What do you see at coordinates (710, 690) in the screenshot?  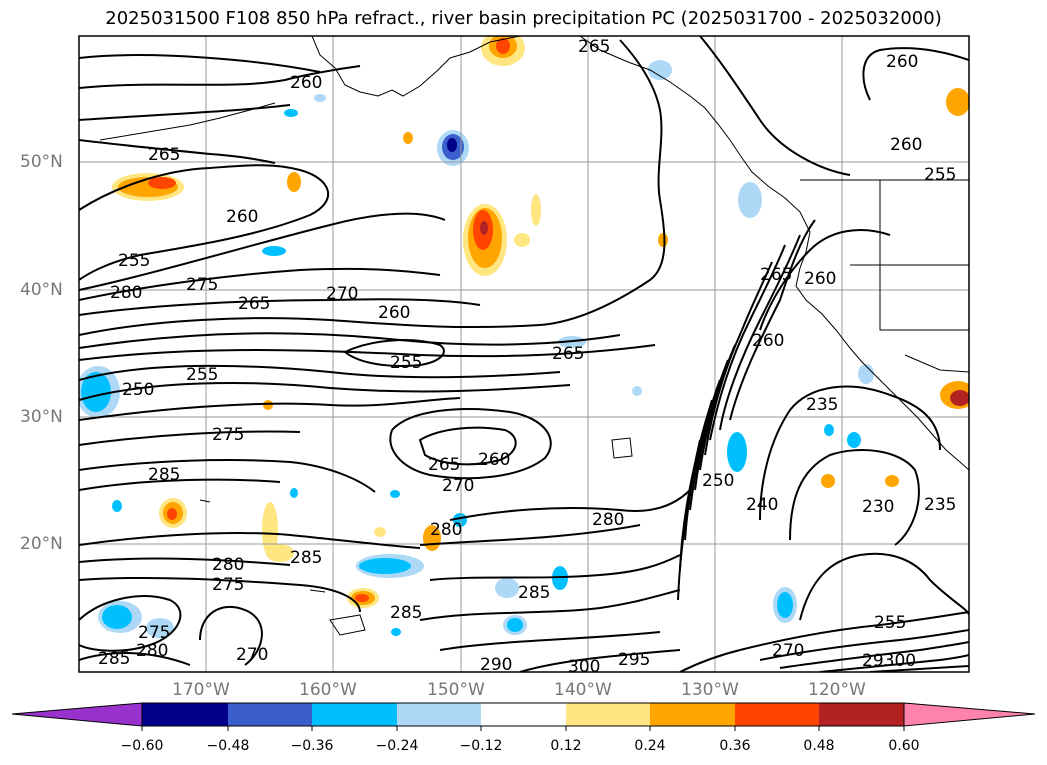 I see `lon-label-130w: 130°W` at bounding box center [710, 690].